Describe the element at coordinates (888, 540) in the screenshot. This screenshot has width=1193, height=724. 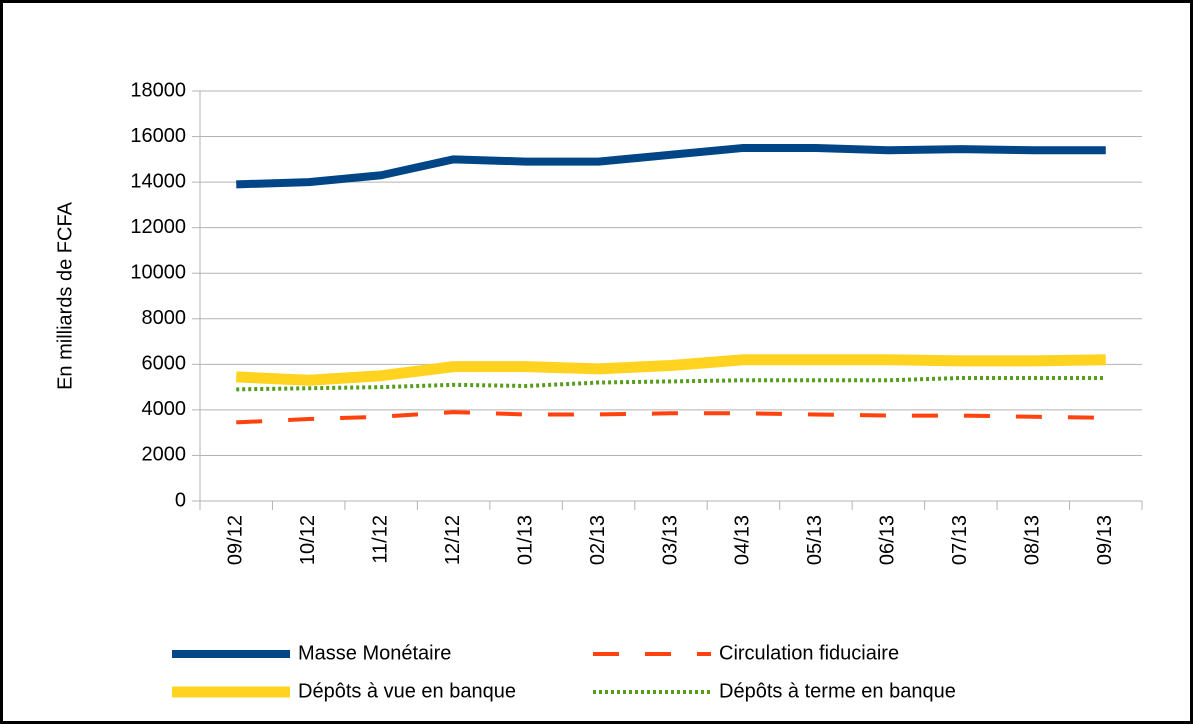
I see `x-tick-label: 06/13` at that location.